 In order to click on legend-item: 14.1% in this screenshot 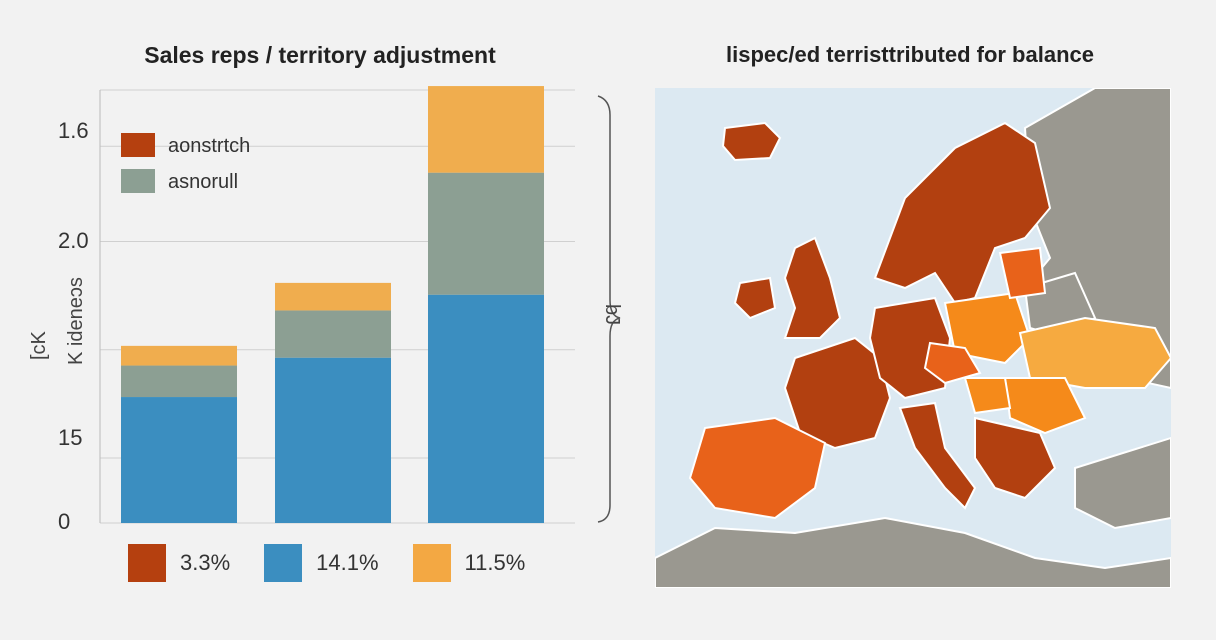, I will do `click(321, 563)`.